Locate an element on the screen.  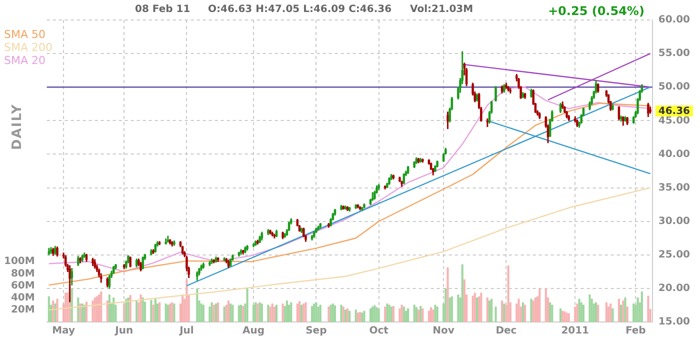
text: 08 Feb 11 is located at coordinates (162, 9).